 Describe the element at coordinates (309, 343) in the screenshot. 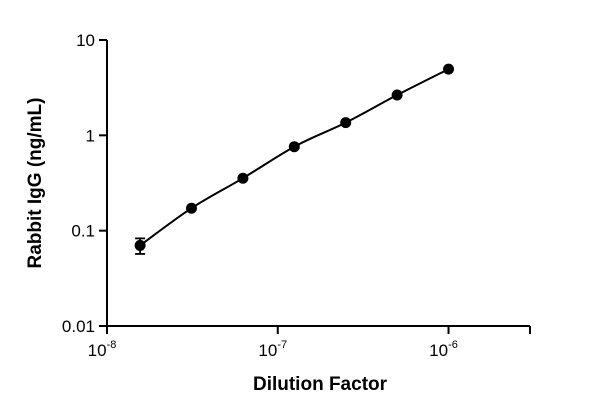

I see `x-axis-ticks: 10⁻⁸ 10⁻⁷ 10⁻⁶` at that location.